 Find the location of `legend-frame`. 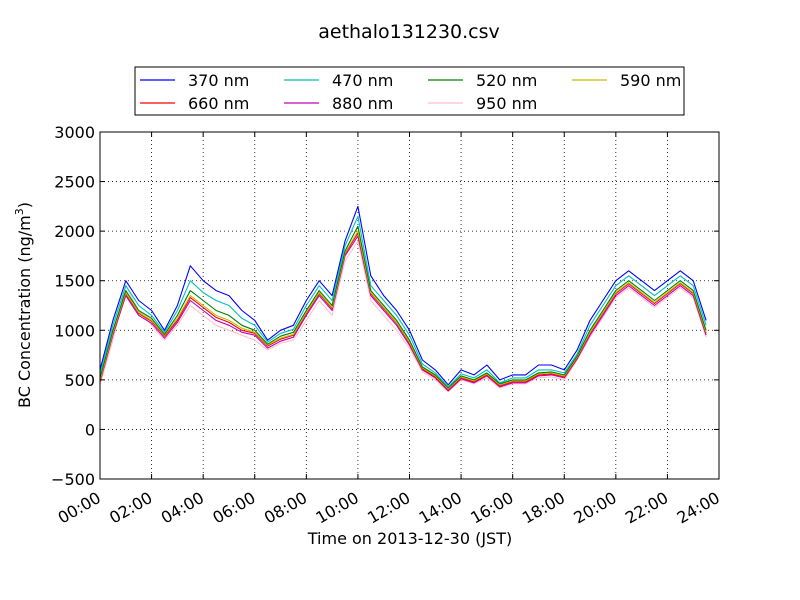

legend-frame is located at coordinates (409, 91).